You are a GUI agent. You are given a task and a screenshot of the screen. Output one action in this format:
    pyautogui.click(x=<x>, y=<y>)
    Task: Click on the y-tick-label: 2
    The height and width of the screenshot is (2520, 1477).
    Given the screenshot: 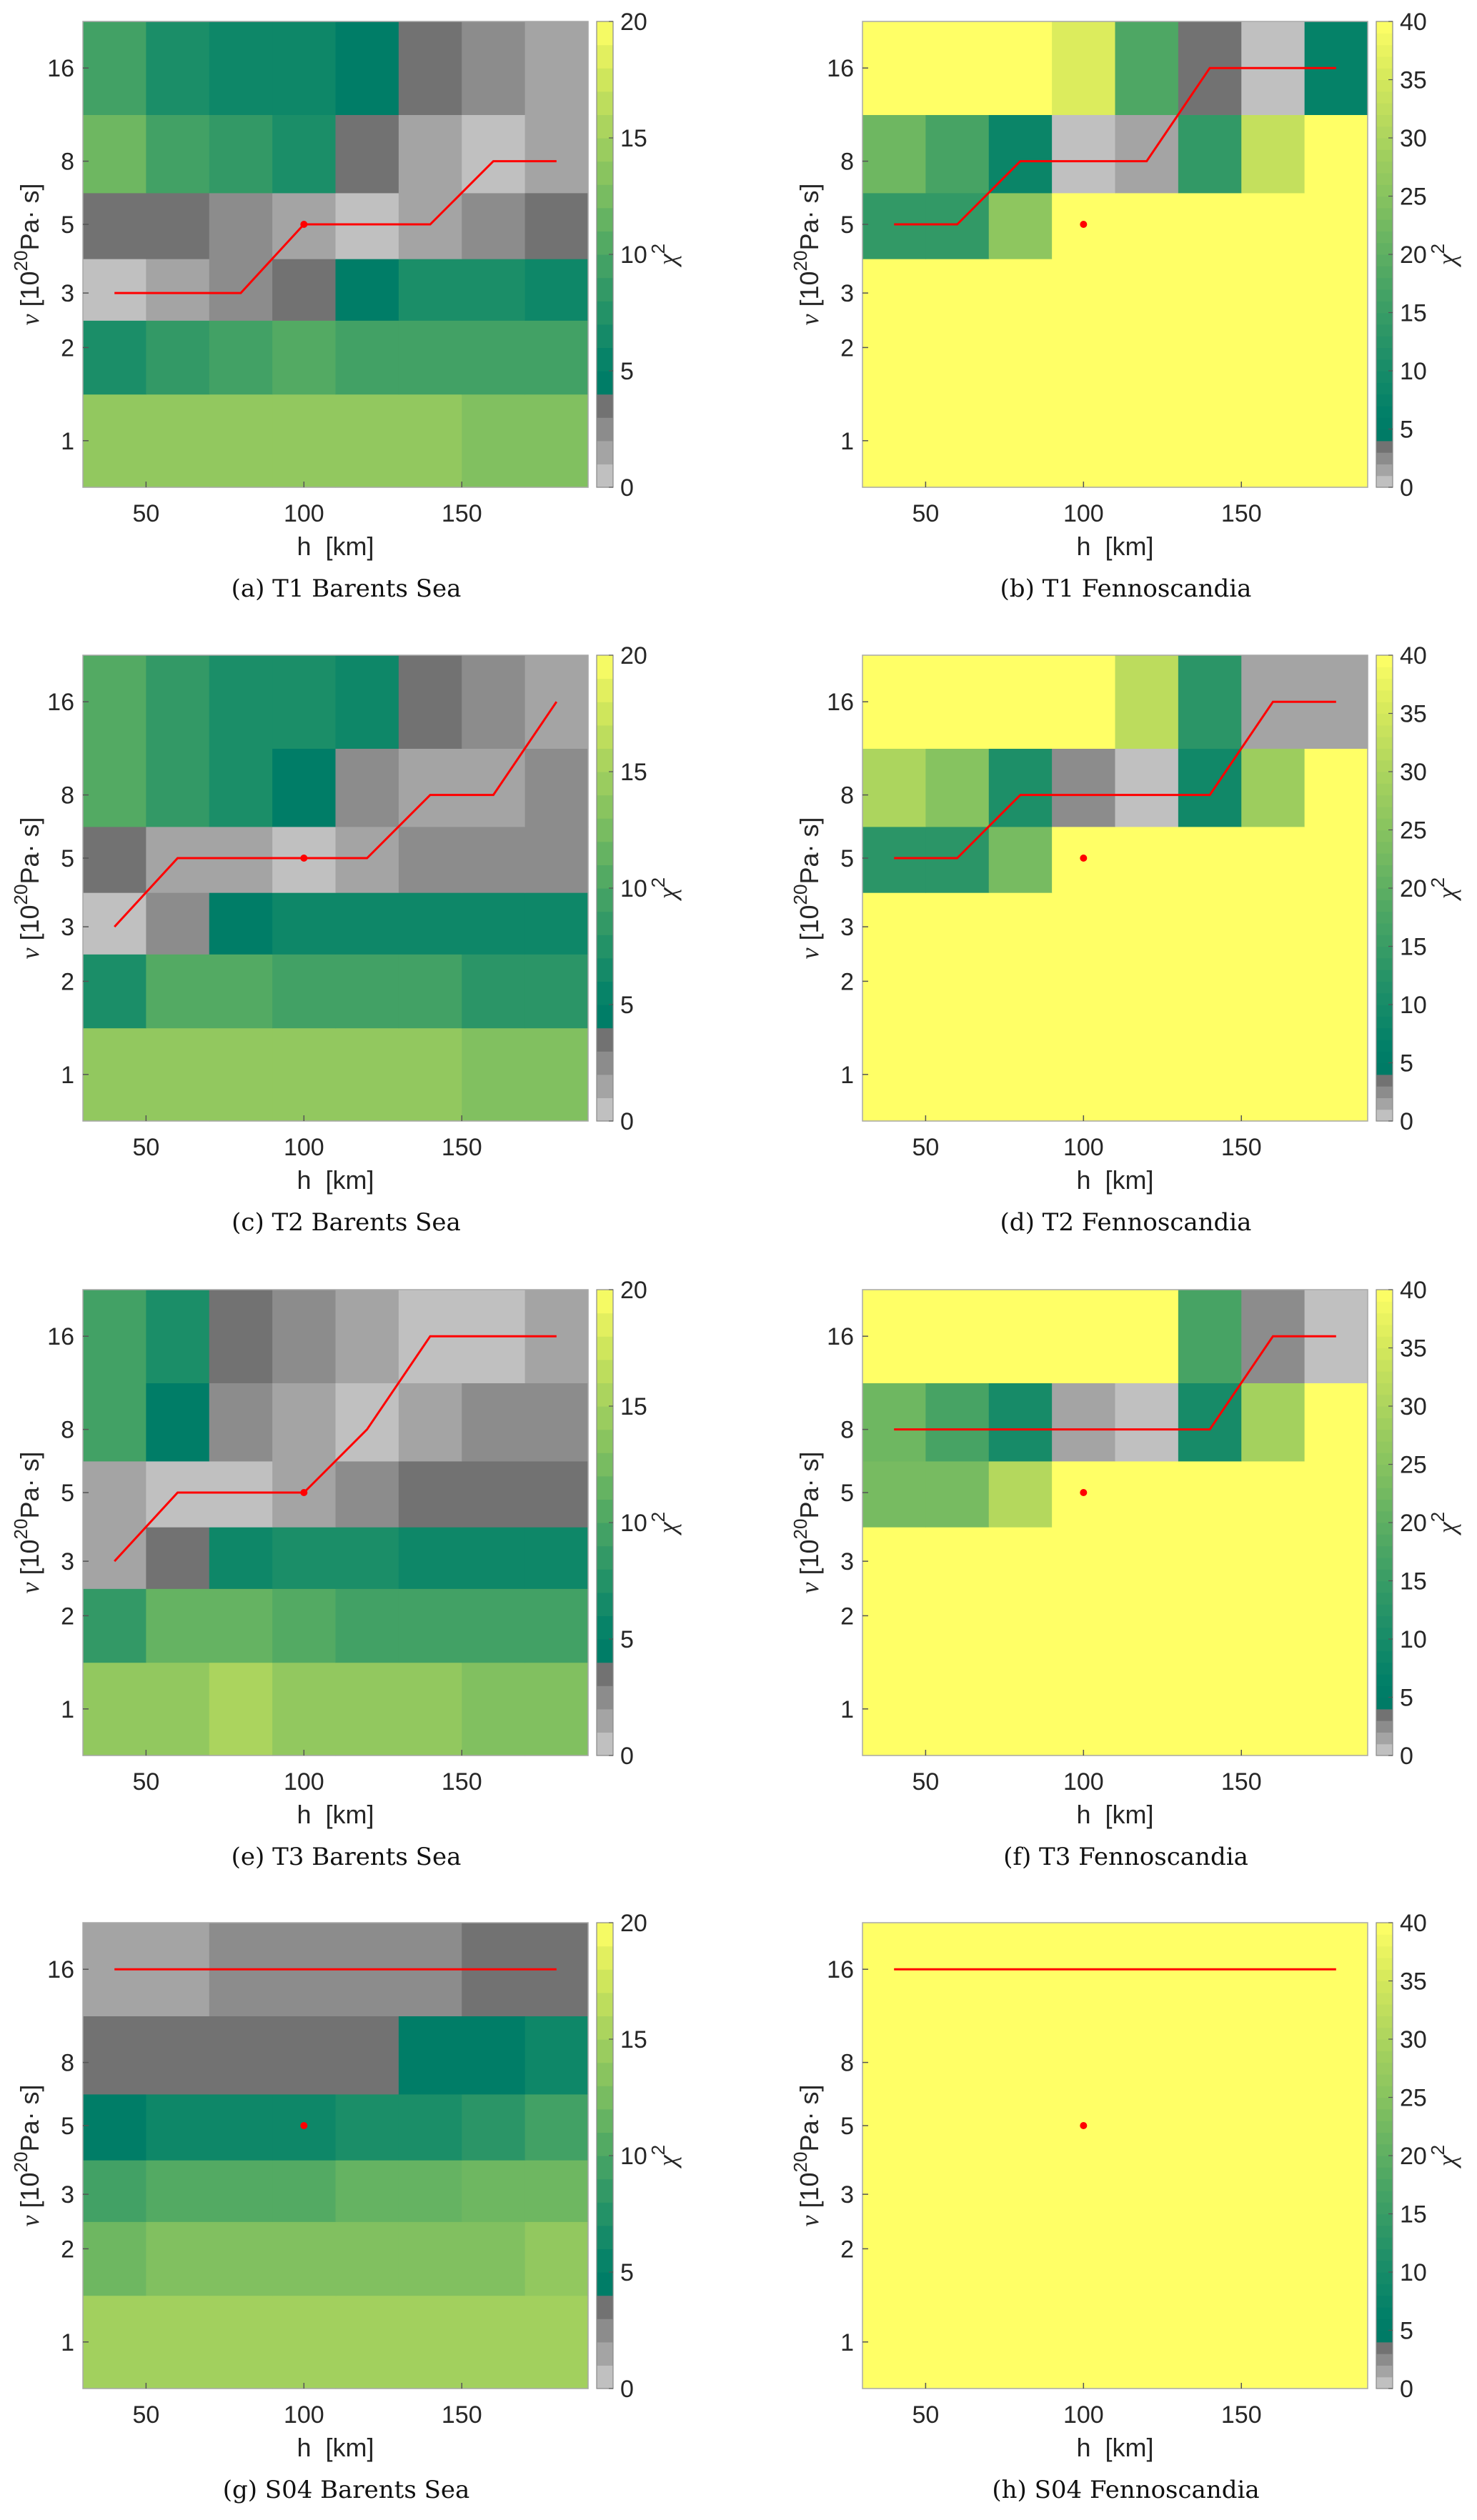 What is the action you would take?
    pyautogui.click(x=67, y=1616)
    